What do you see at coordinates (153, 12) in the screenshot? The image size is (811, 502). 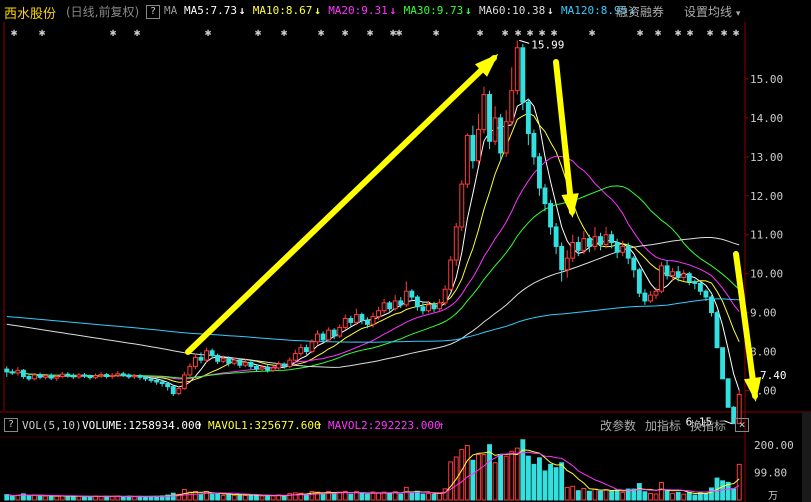 I see `help-icon: ?` at bounding box center [153, 12].